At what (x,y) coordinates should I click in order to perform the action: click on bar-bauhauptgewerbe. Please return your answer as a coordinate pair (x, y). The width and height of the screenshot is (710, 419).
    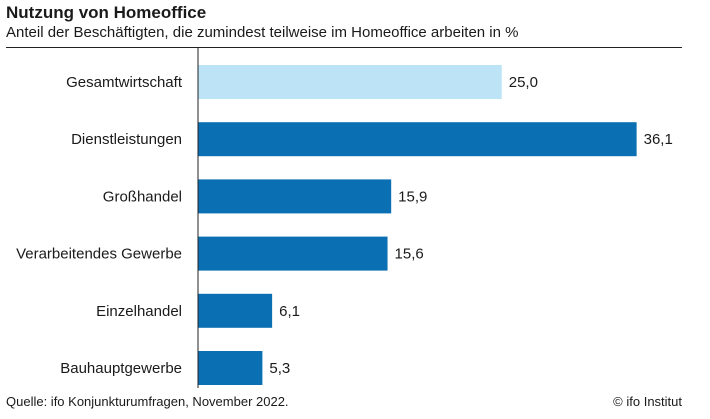
    Looking at the image, I should click on (230, 368).